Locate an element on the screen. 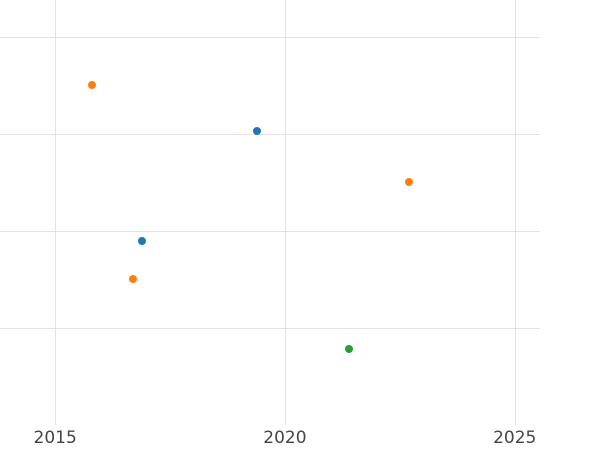  x-axis: 2015 2020 2025 is located at coordinates (270, 437).